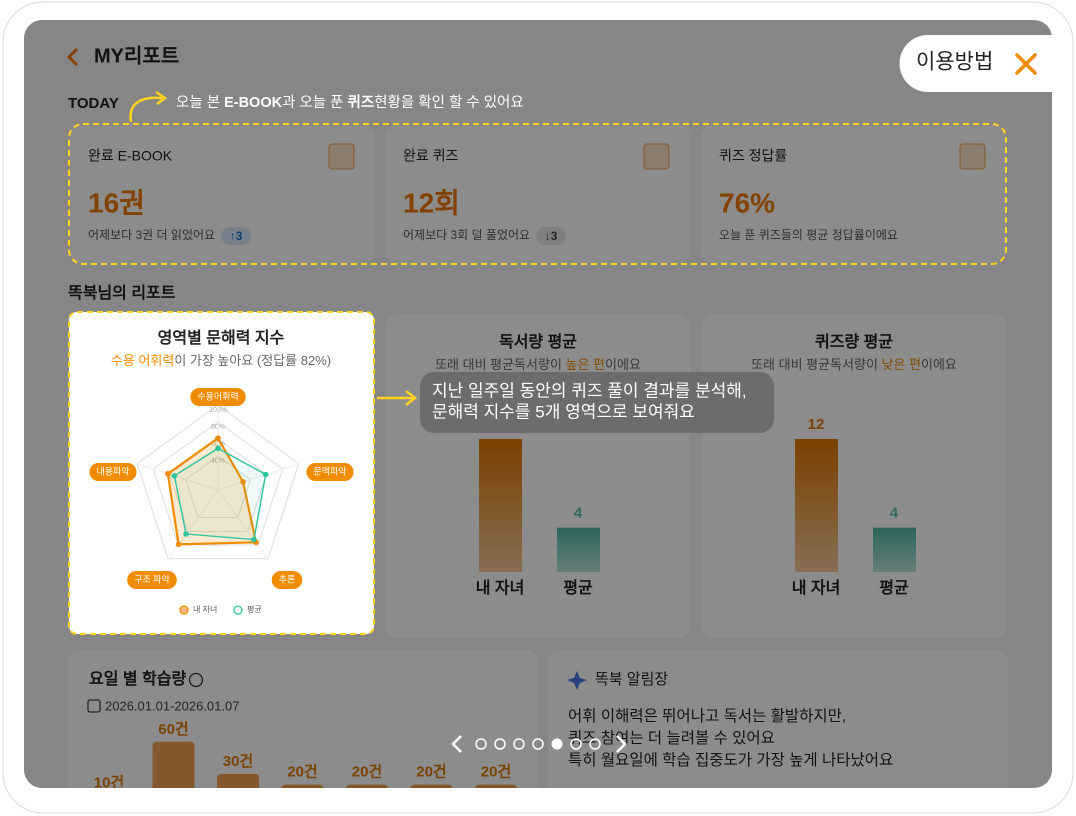 This screenshot has height=816, width=1076. What do you see at coordinates (854, 341) in the screenshot?
I see `card-title: 퀴즈량 평균` at bounding box center [854, 341].